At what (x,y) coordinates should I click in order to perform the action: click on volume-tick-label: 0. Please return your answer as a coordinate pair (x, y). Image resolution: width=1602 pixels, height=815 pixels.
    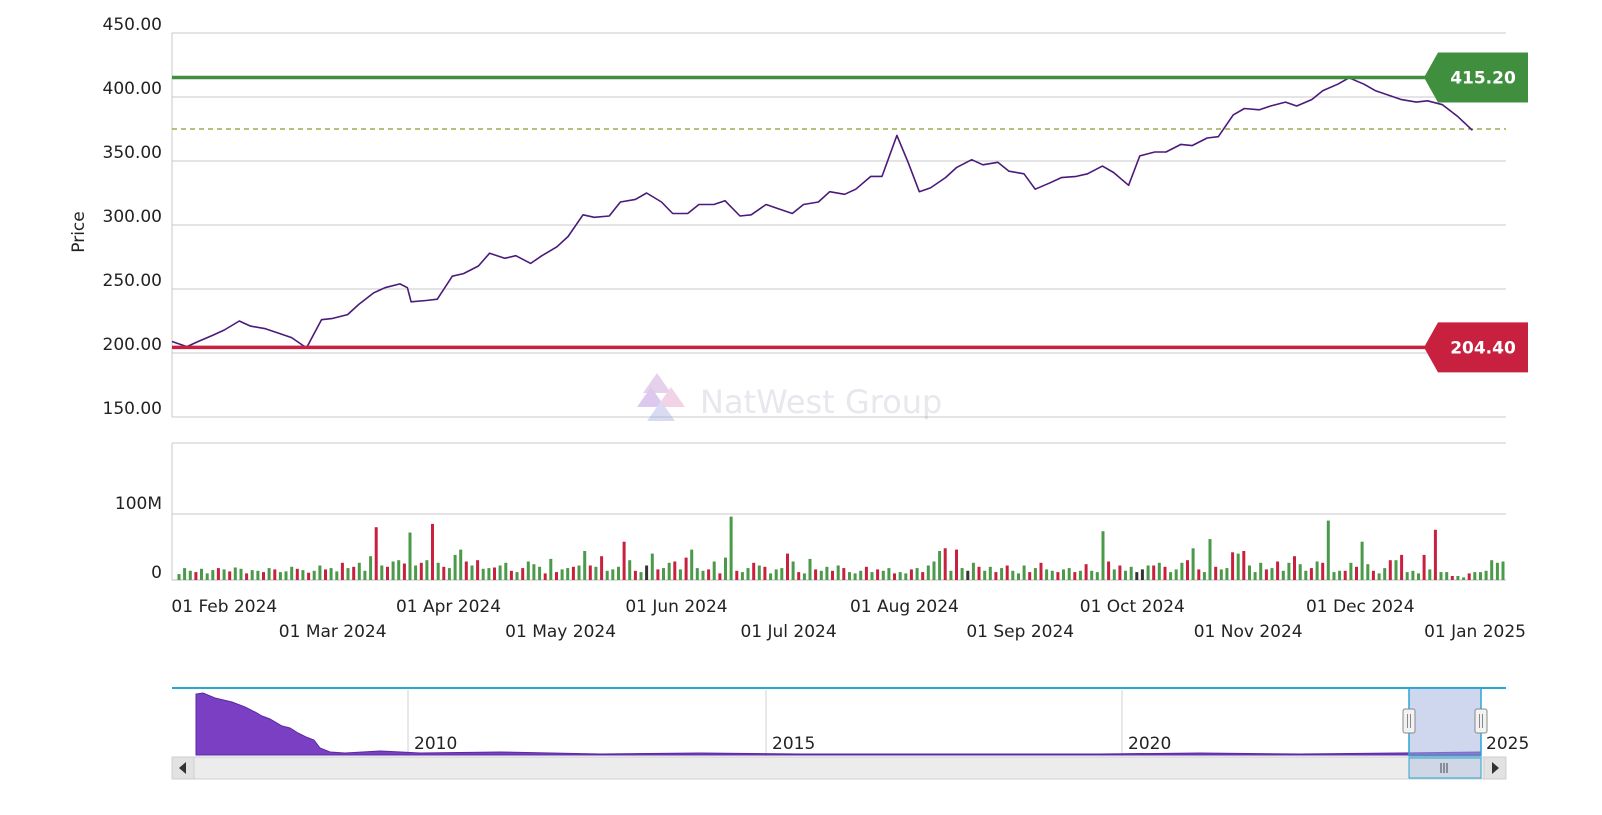
    Looking at the image, I should click on (156, 573).